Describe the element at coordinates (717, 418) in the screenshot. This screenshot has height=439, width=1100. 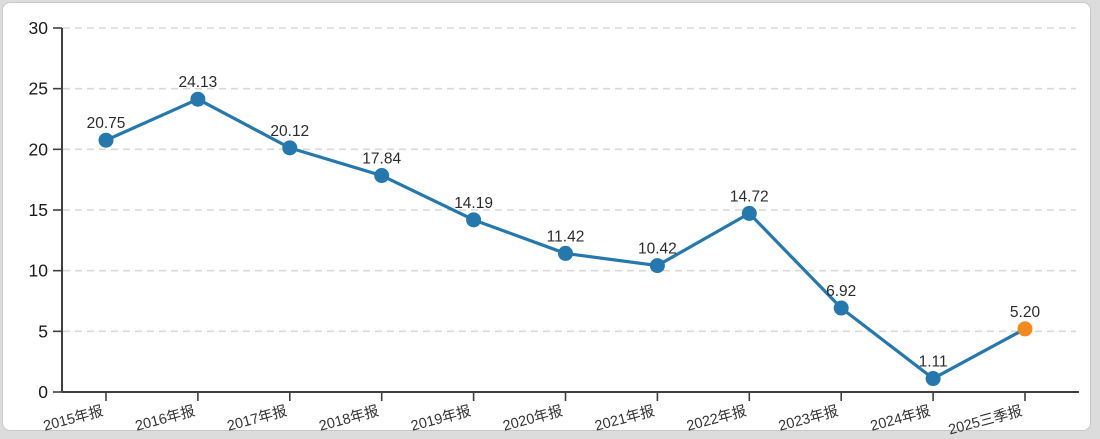
I see `x-tick-label: 2022年报` at that location.